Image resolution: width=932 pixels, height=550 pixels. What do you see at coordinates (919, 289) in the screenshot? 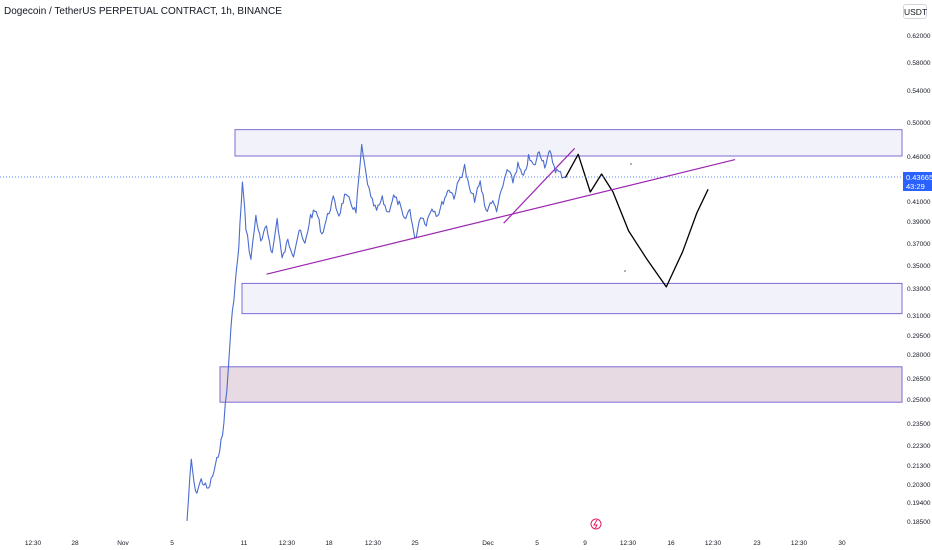
I see `price-tick-label: 0.33000` at bounding box center [919, 289].